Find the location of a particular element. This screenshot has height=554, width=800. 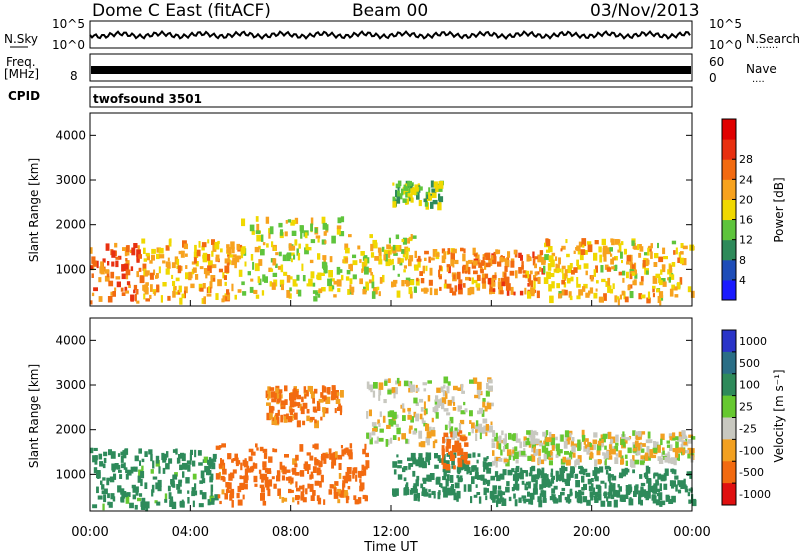

colorbar-swatch is located at coordinates (729, 230).